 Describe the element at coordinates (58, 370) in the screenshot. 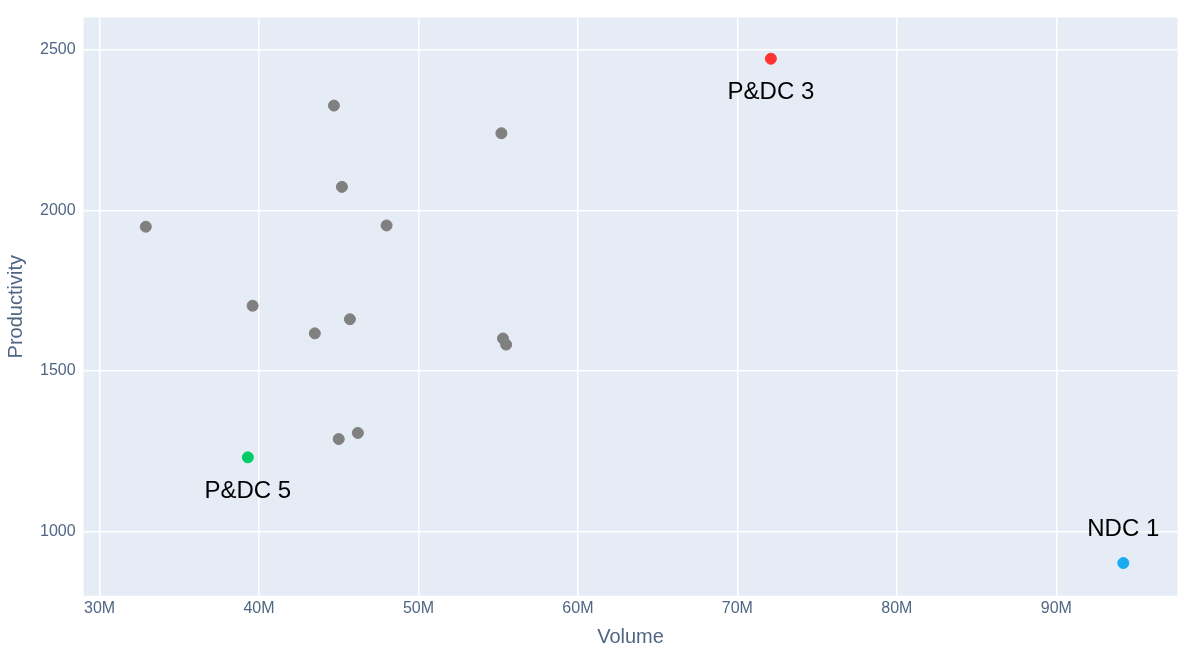

I see `y-tick-label: 1500` at that location.